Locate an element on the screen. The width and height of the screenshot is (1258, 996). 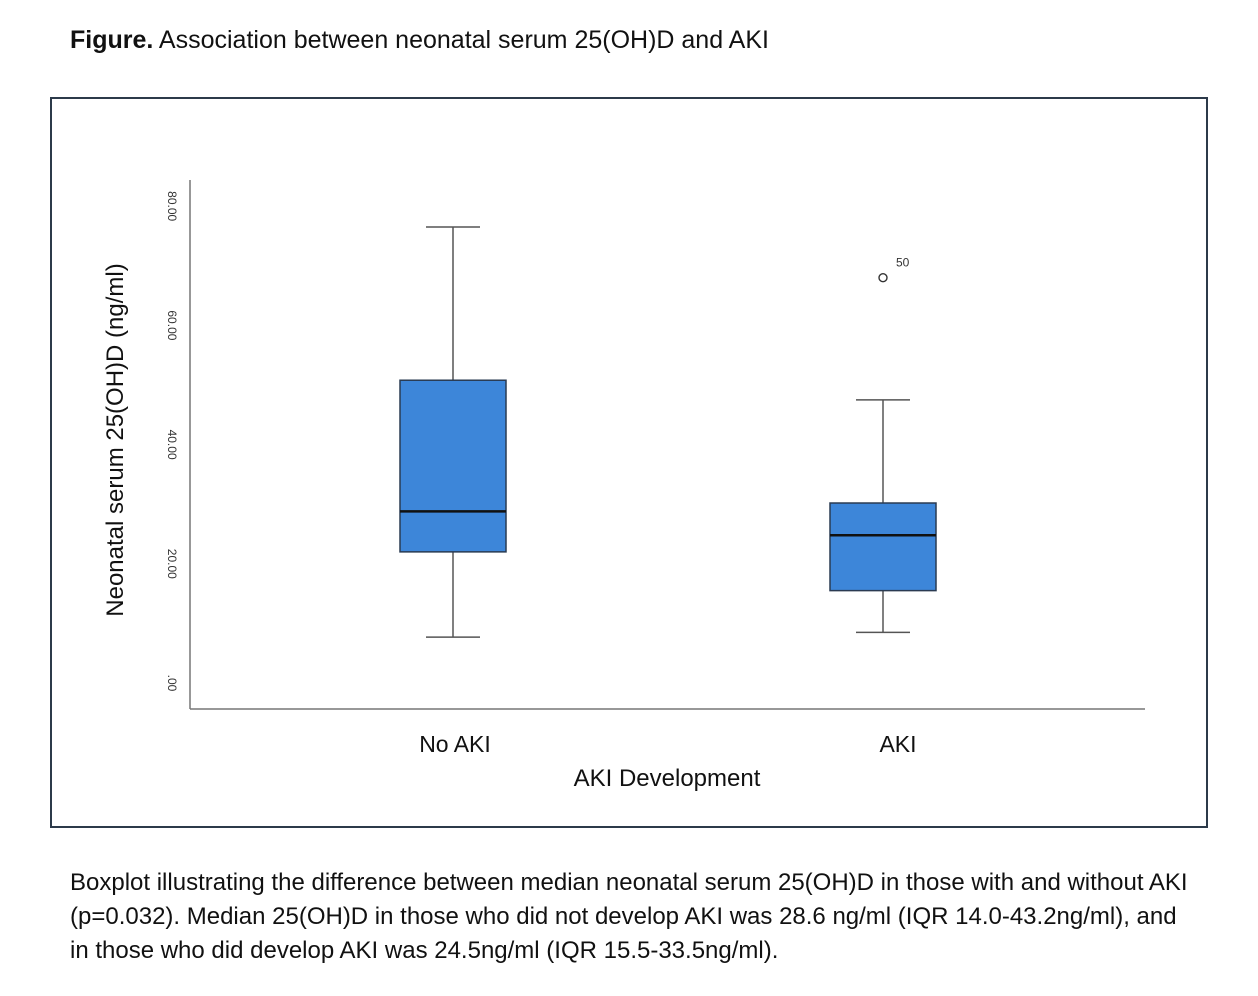
x-axis-label: AKI Development is located at coordinates (667, 778).